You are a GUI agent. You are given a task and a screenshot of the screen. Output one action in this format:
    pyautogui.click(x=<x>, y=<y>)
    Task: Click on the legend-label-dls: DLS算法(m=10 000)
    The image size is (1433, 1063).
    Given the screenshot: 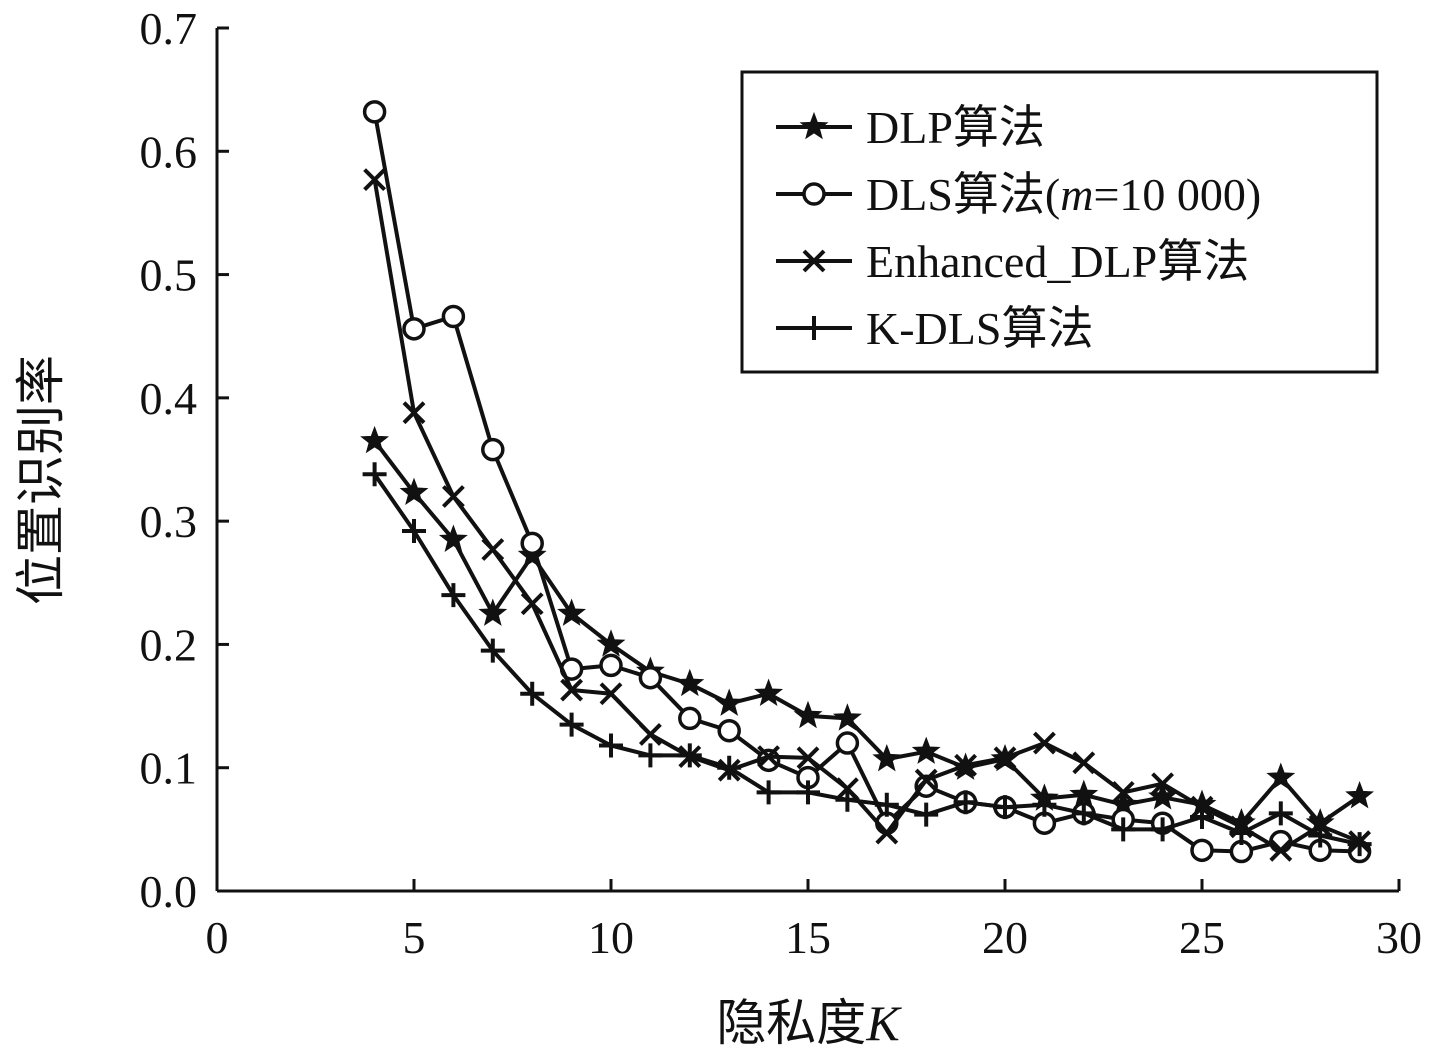 What is the action you would take?
    pyautogui.click(x=1063, y=194)
    